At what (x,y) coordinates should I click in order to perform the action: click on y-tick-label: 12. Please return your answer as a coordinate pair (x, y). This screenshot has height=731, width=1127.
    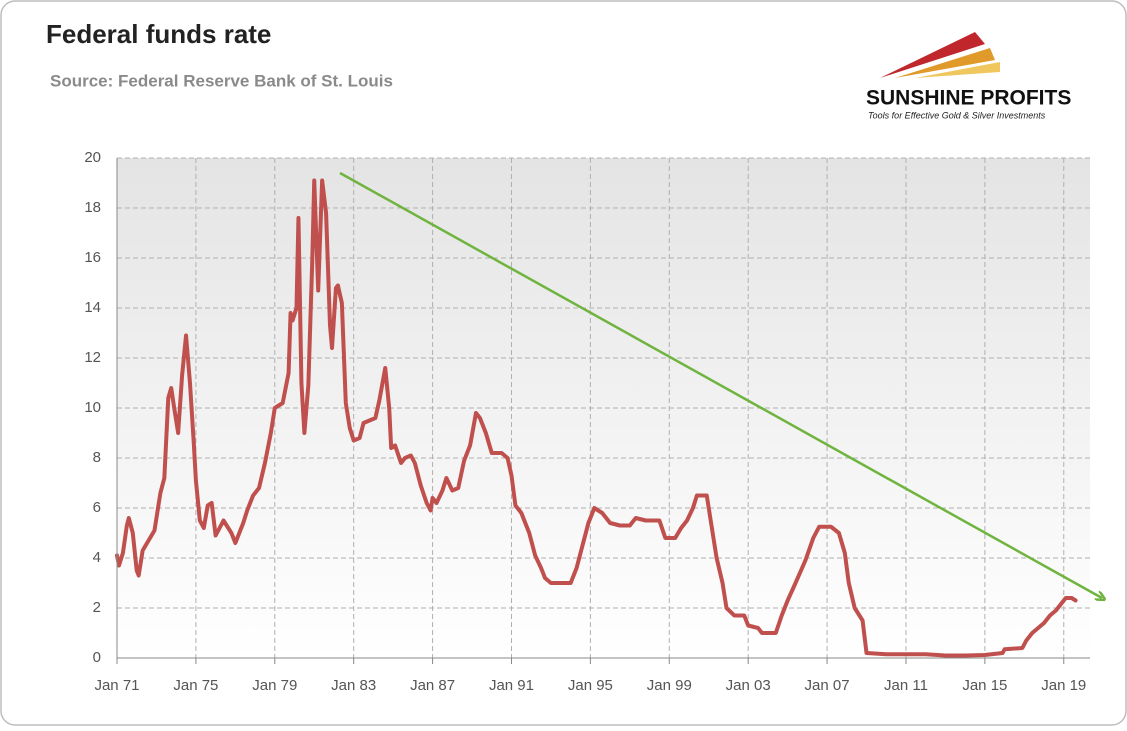
    Looking at the image, I should click on (92, 357).